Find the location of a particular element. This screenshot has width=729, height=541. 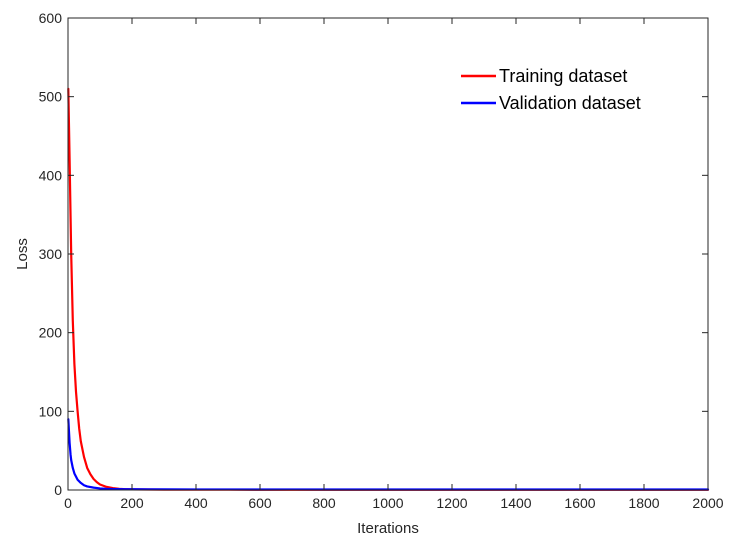

x-tick-label: 0 is located at coordinates (68, 503).